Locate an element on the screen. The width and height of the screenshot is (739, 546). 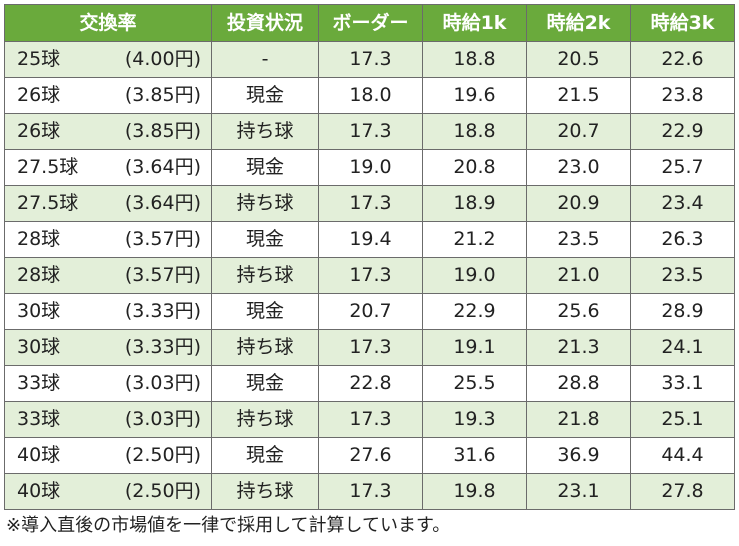
border-value-cell: 27.6 is located at coordinates (370, 455).